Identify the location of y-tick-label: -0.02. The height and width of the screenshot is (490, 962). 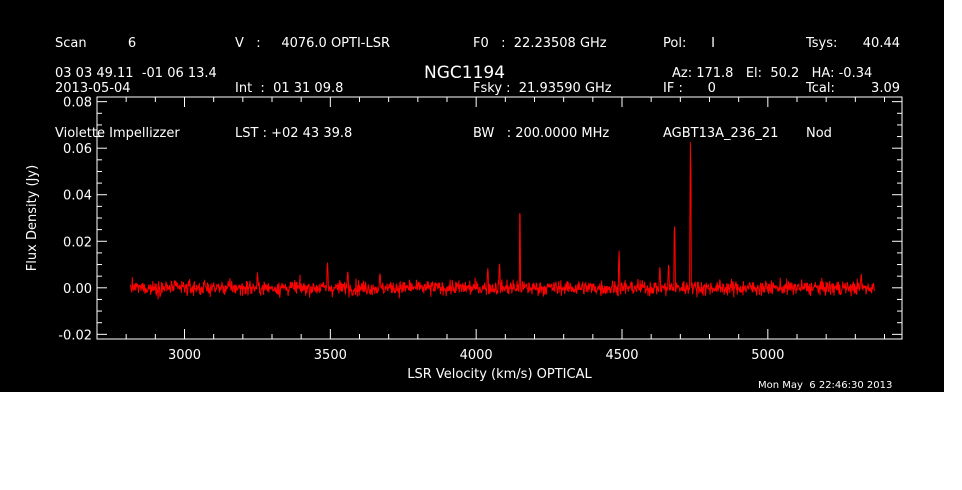
(75, 335).